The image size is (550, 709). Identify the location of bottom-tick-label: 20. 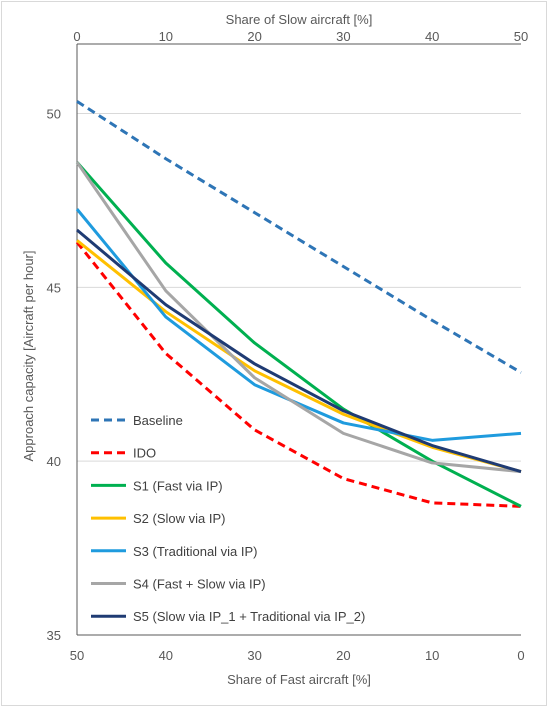
(343, 655).